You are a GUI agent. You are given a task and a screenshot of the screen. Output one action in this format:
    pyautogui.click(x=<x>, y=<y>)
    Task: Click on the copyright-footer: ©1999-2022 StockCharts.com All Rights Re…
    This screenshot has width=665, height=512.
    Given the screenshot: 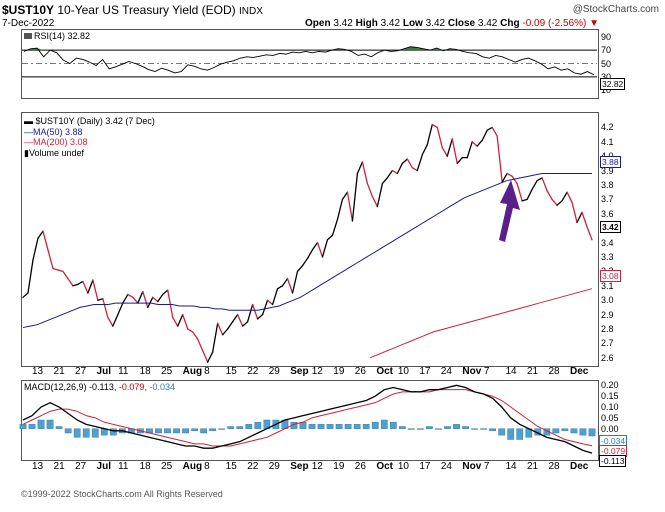 What is the action you would take?
    pyautogui.click(x=122, y=494)
    